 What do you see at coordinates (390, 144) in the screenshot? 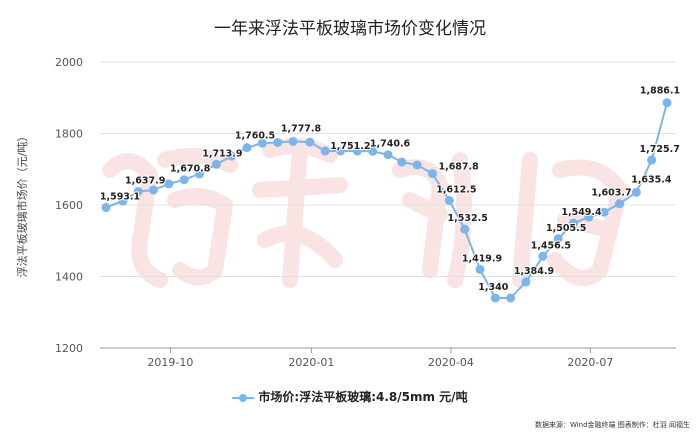
I see `data-label: 1,740.6` at bounding box center [390, 144].